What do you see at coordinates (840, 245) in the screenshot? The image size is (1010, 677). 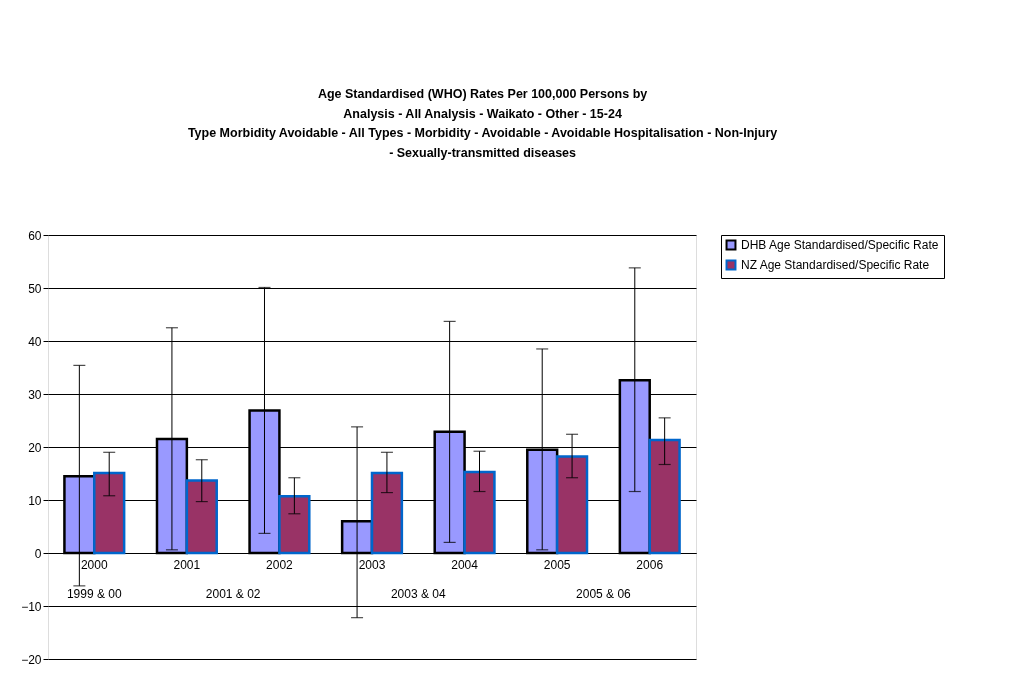 I see `legend-label: DHB Age Standardised/Specific Rate` at bounding box center [840, 245].